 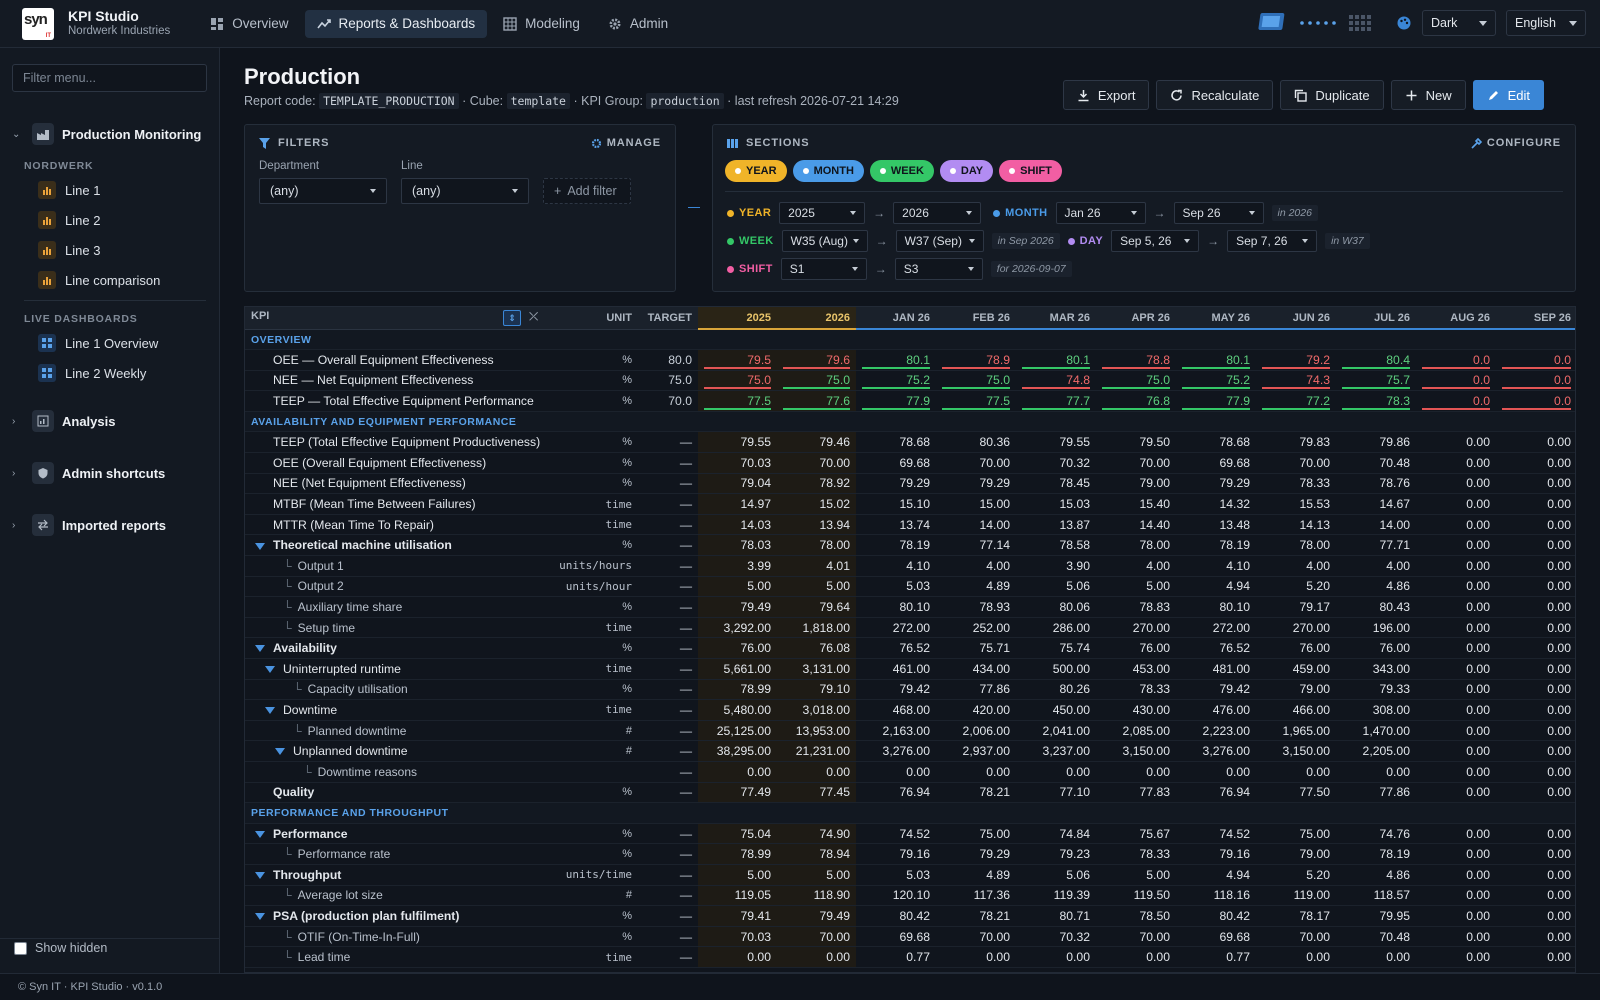 What do you see at coordinates (976, 318) in the screenshot?
I see `column-header-month: FEB 26` at bounding box center [976, 318].